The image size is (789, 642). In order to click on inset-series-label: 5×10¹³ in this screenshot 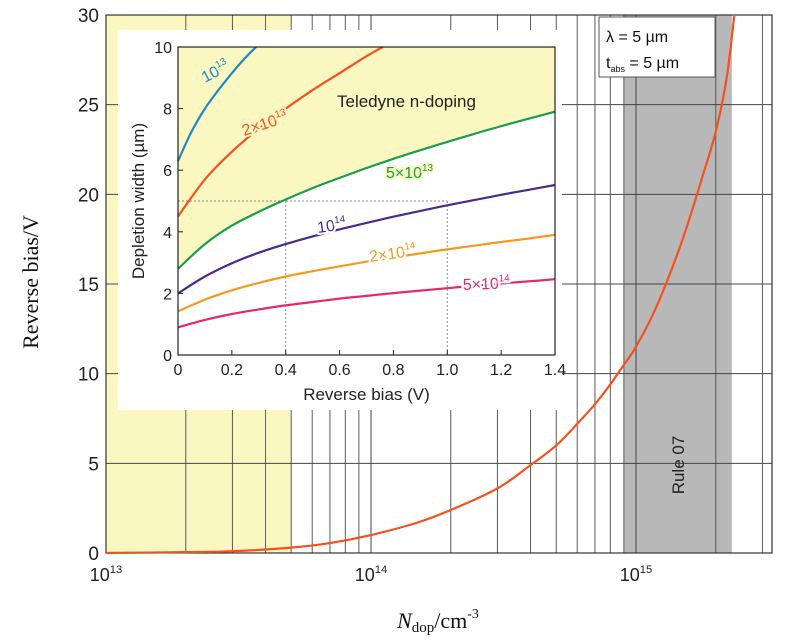, I will do `click(410, 172)`.